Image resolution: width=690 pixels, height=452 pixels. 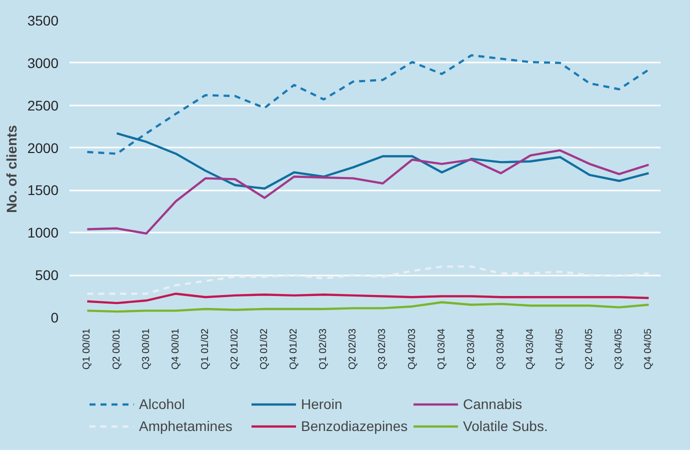 What do you see at coordinates (43, 232) in the screenshot?
I see `y-tick-label: 1000` at bounding box center [43, 232].